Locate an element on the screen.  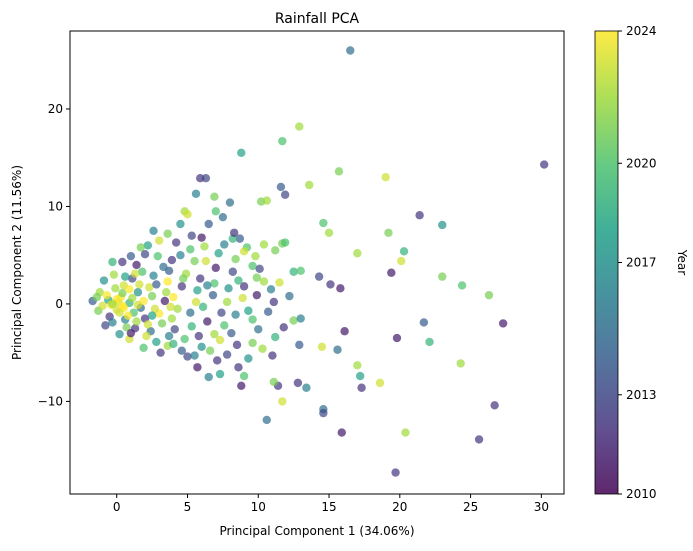
x-tick-label: 15 is located at coordinates (328, 507).